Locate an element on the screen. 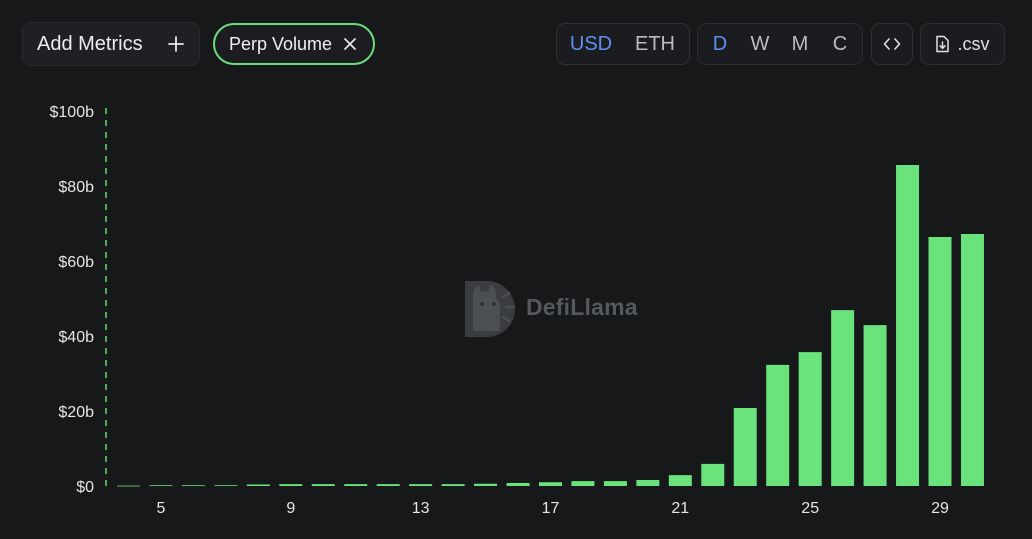 Image resolution: width=1032 pixels, height=539 pixels. csv-download-button: .csv is located at coordinates (962, 44).